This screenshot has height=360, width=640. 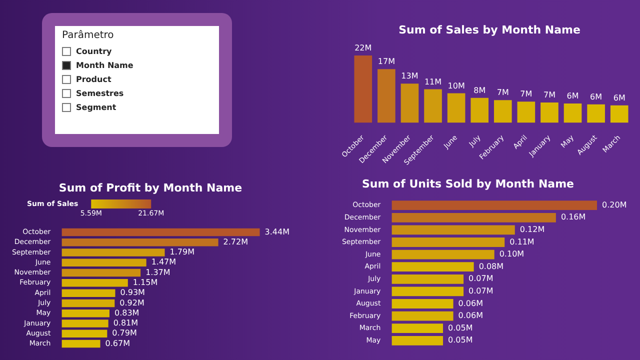 I want to click on data-label: 0.11M, so click(x=522, y=241).